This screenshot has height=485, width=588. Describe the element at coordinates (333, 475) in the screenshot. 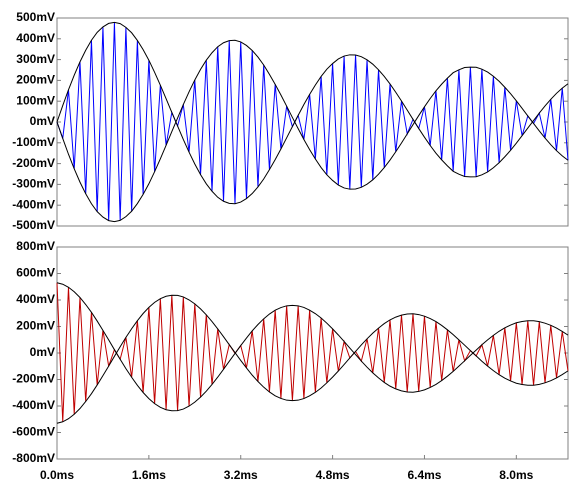

I see `x-tick-label: 4.8ms` at that location.